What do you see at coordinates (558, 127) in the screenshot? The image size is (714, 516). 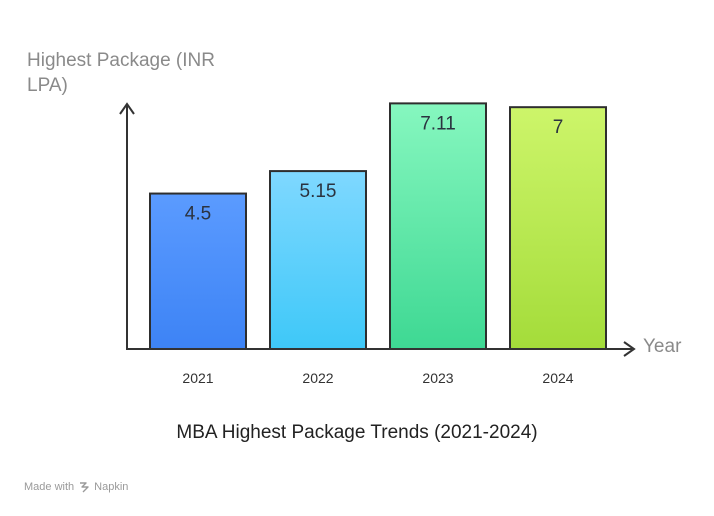 I see `bar-value-label-2024: 7` at bounding box center [558, 127].